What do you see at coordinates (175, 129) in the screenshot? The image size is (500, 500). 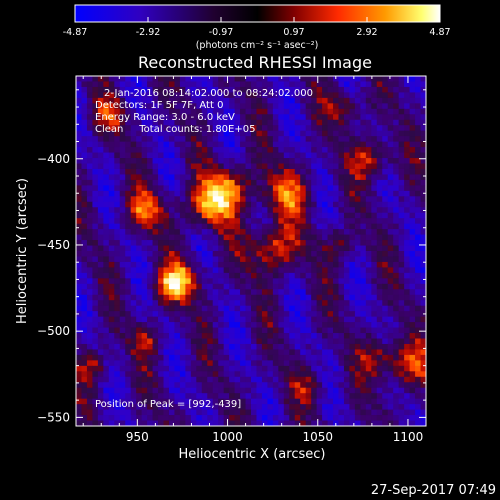 I see `clean-counts-text: Clean Total counts: 1.80E+05` at bounding box center [175, 129].